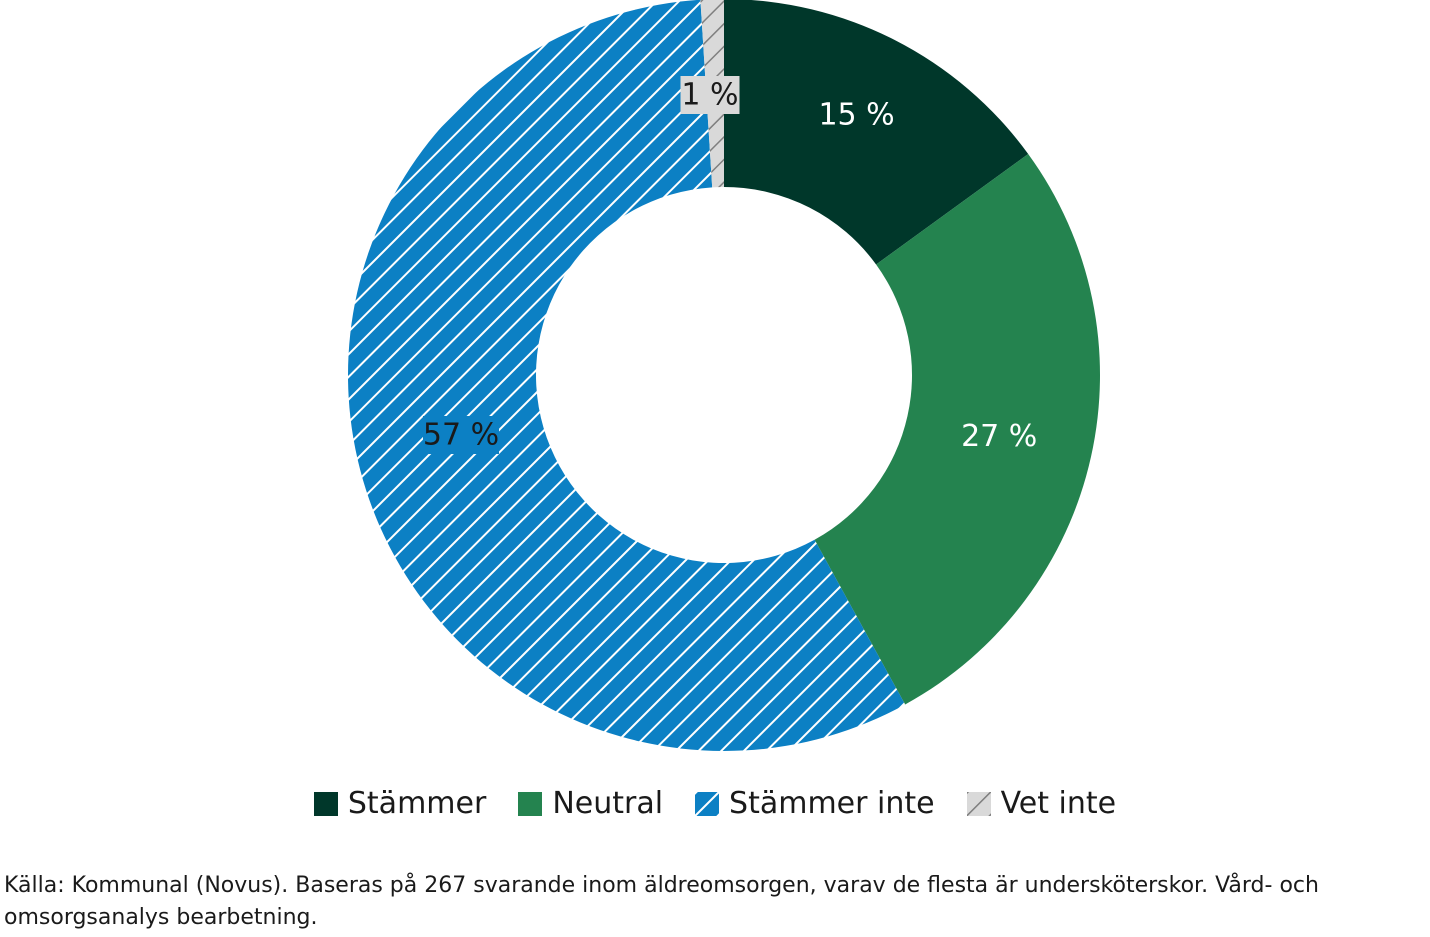 The image size is (1430, 937). I want to click on legend-swatch-stammer, so click(325, 803).